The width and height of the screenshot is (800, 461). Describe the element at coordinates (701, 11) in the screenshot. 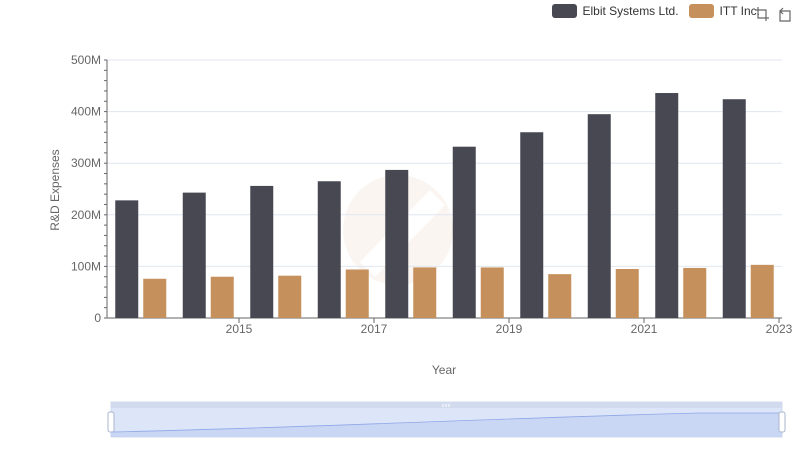

I see `legend-swatch-itt` at that location.